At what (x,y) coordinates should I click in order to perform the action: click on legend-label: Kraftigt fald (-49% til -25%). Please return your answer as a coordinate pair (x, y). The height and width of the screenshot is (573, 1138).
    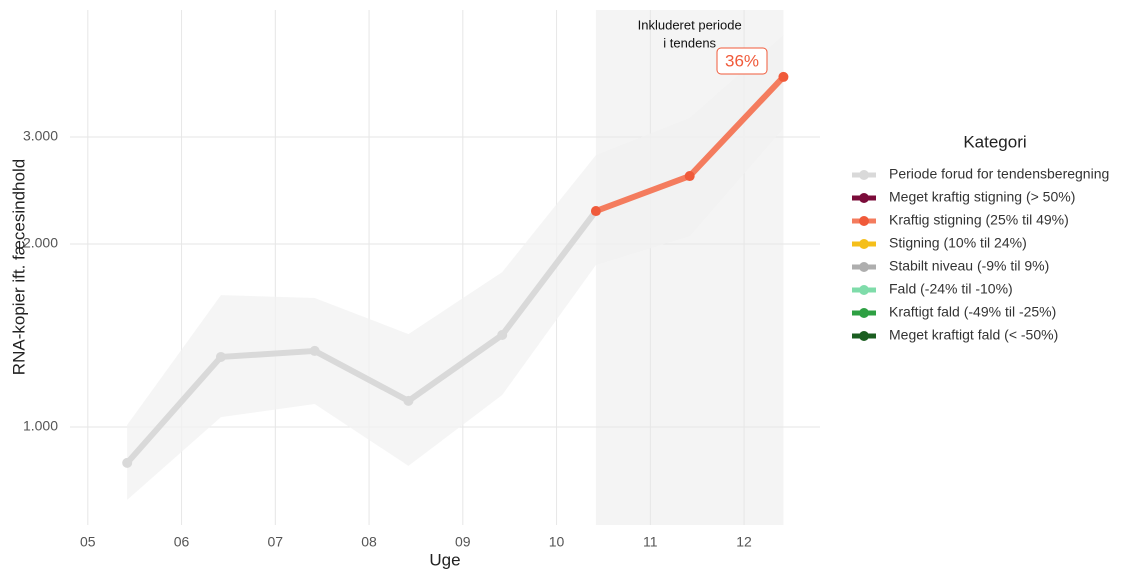
    Looking at the image, I should click on (972, 312).